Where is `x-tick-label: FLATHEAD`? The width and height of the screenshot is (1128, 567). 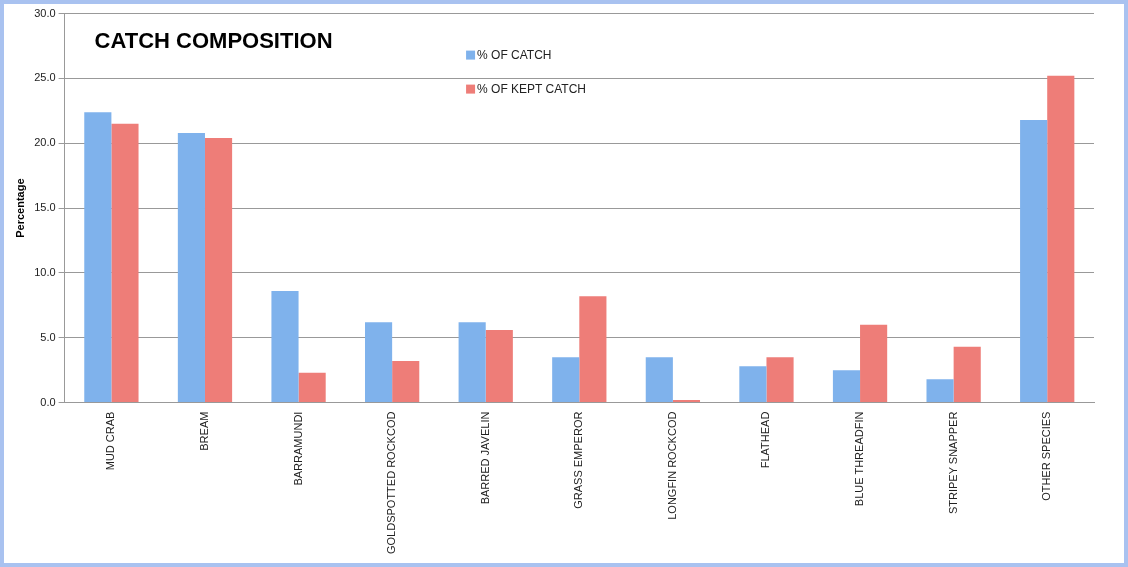
x-tick-label: FLATHEAD is located at coordinates (765, 440).